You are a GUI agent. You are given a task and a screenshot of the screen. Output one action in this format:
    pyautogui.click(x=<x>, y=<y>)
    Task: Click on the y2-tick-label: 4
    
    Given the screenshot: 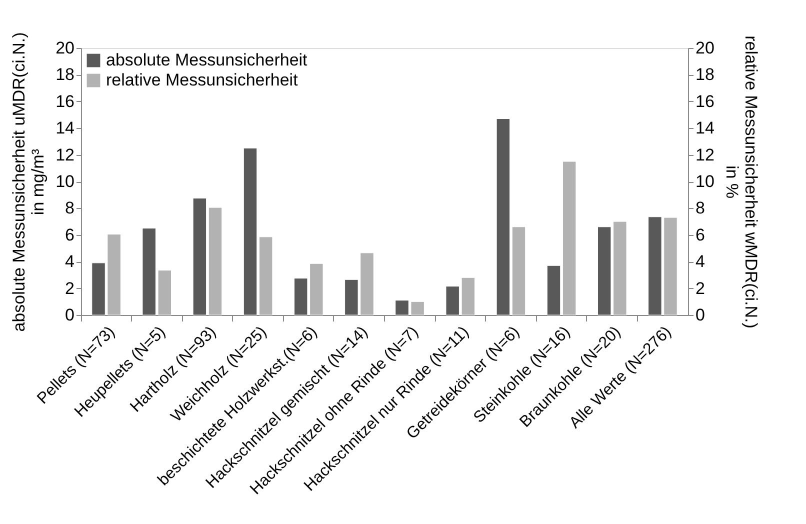 What is the action you would take?
    pyautogui.click(x=700, y=262)
    